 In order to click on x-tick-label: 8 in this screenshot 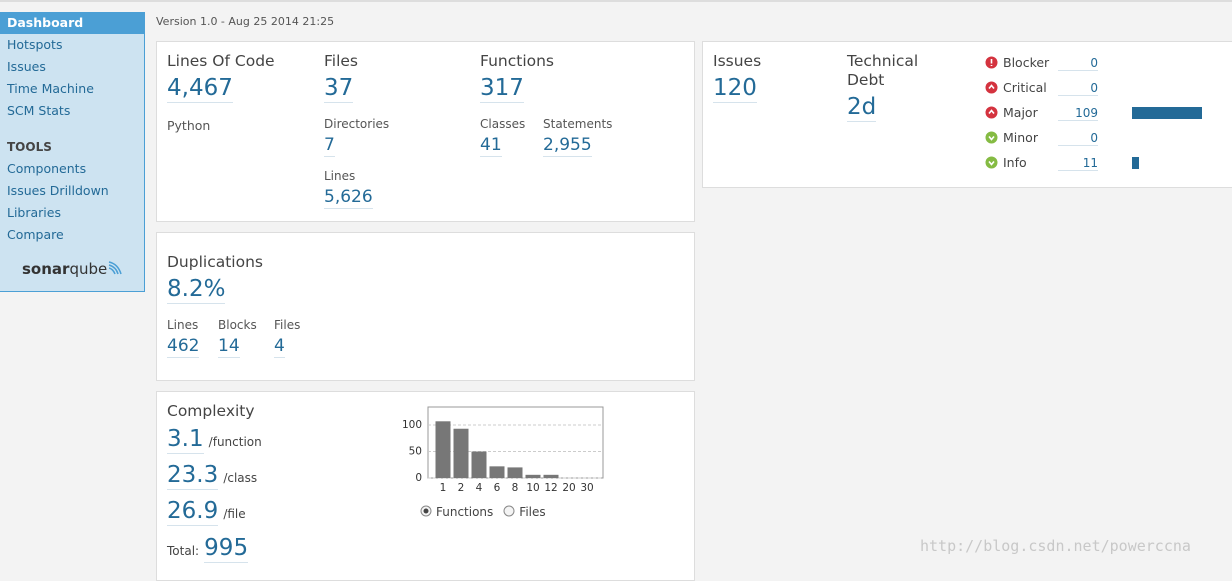, I will do `click(515, 488)`.